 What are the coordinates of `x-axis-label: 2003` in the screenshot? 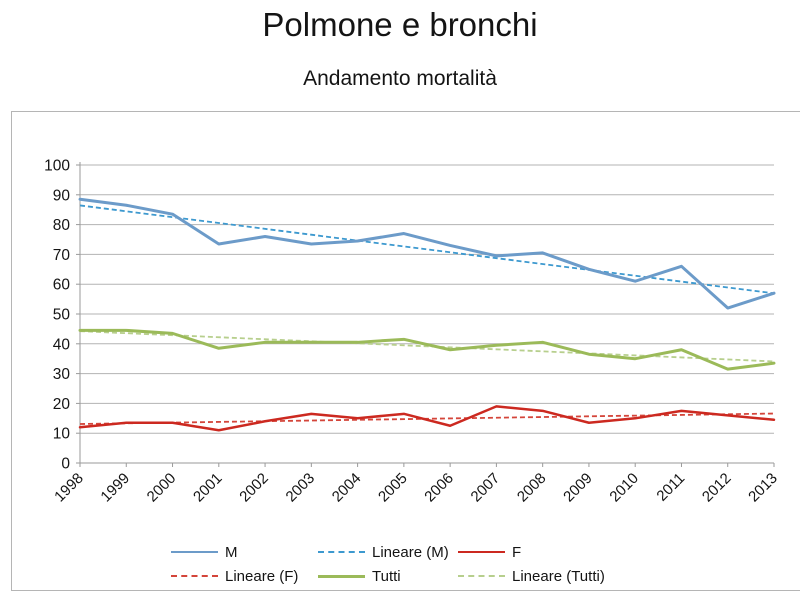 It's located at (301, 488).